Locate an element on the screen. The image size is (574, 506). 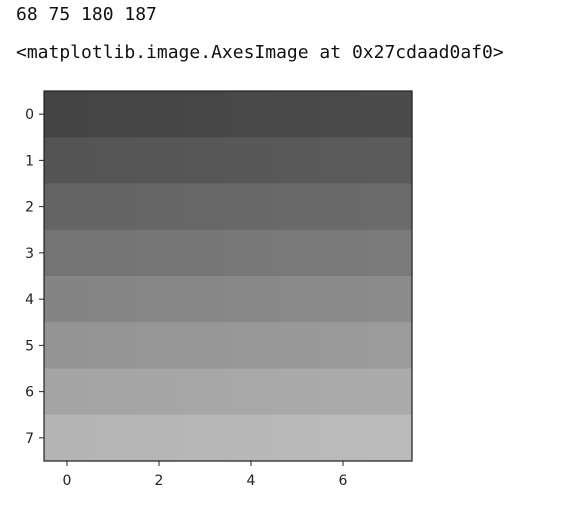
heatmap-cell-r3-c1 is located at coordinates (113, 253).